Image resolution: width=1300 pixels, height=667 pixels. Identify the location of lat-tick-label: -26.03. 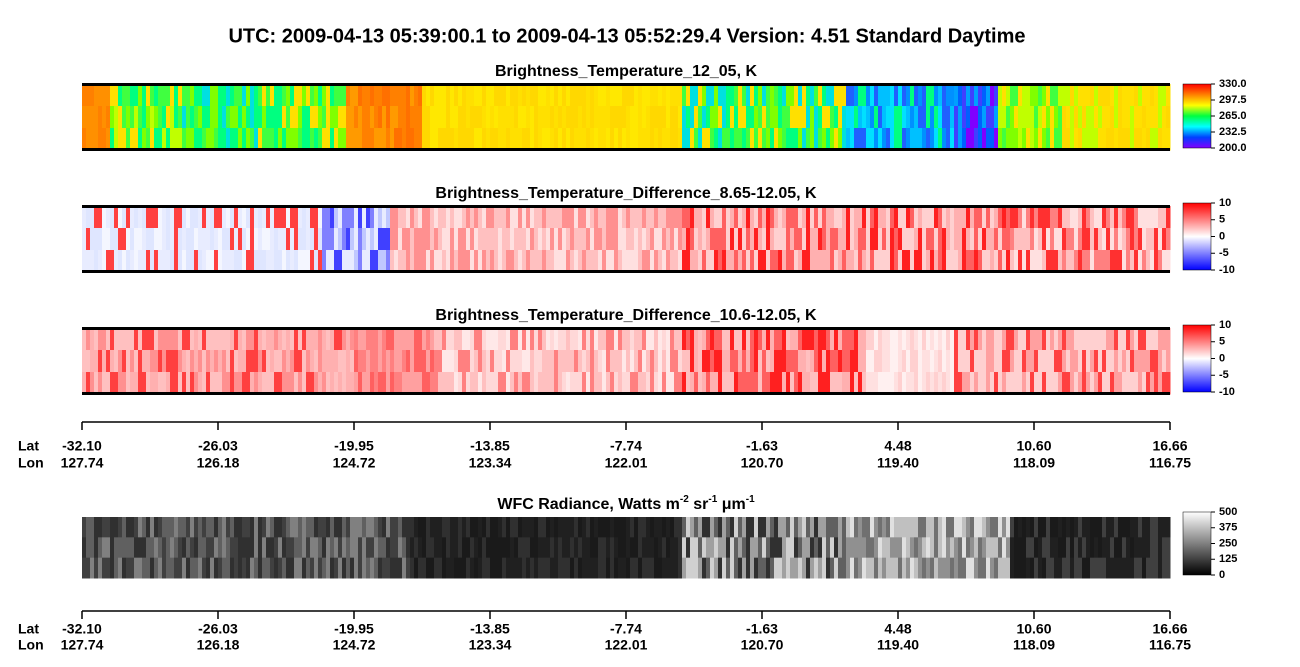
(218, 629).